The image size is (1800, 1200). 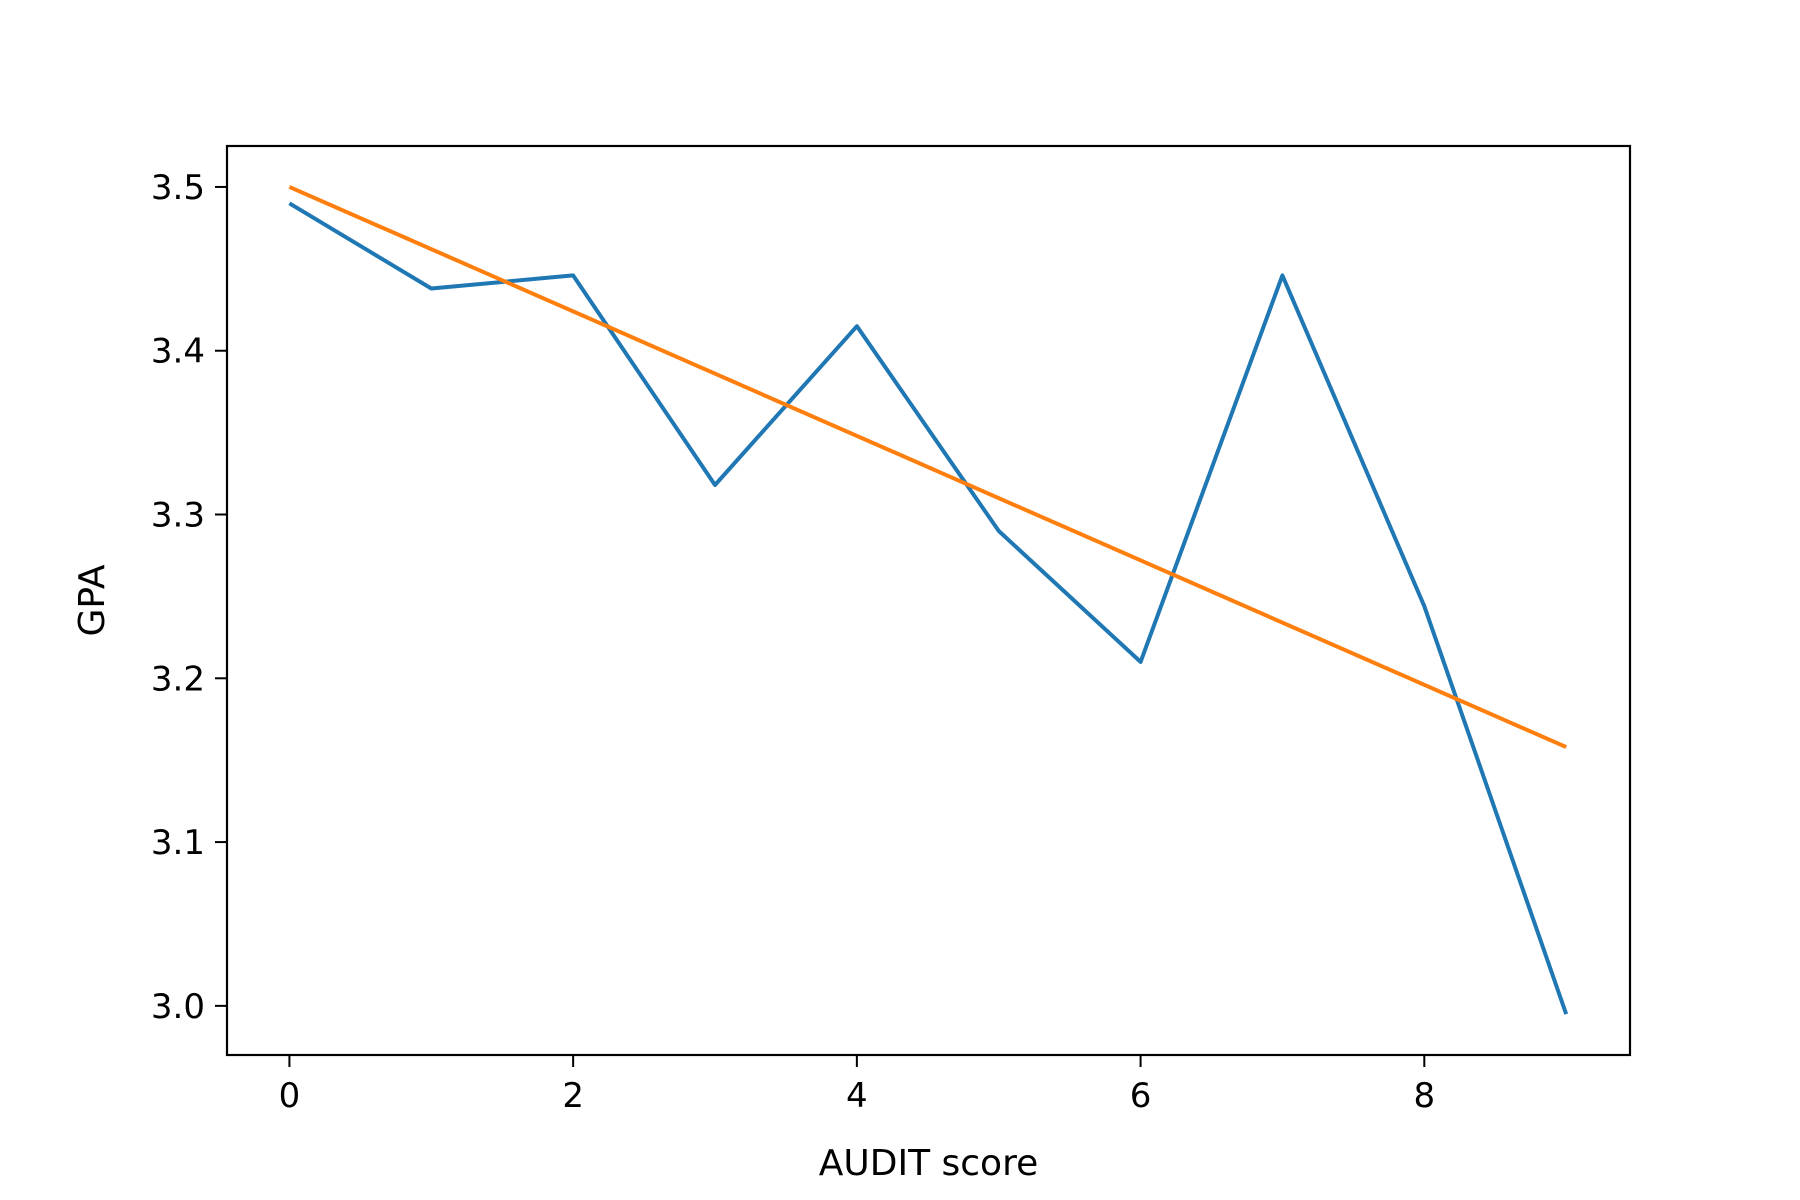 I want to click on x-tick-label: 8, so click(x=1424, y=1096).